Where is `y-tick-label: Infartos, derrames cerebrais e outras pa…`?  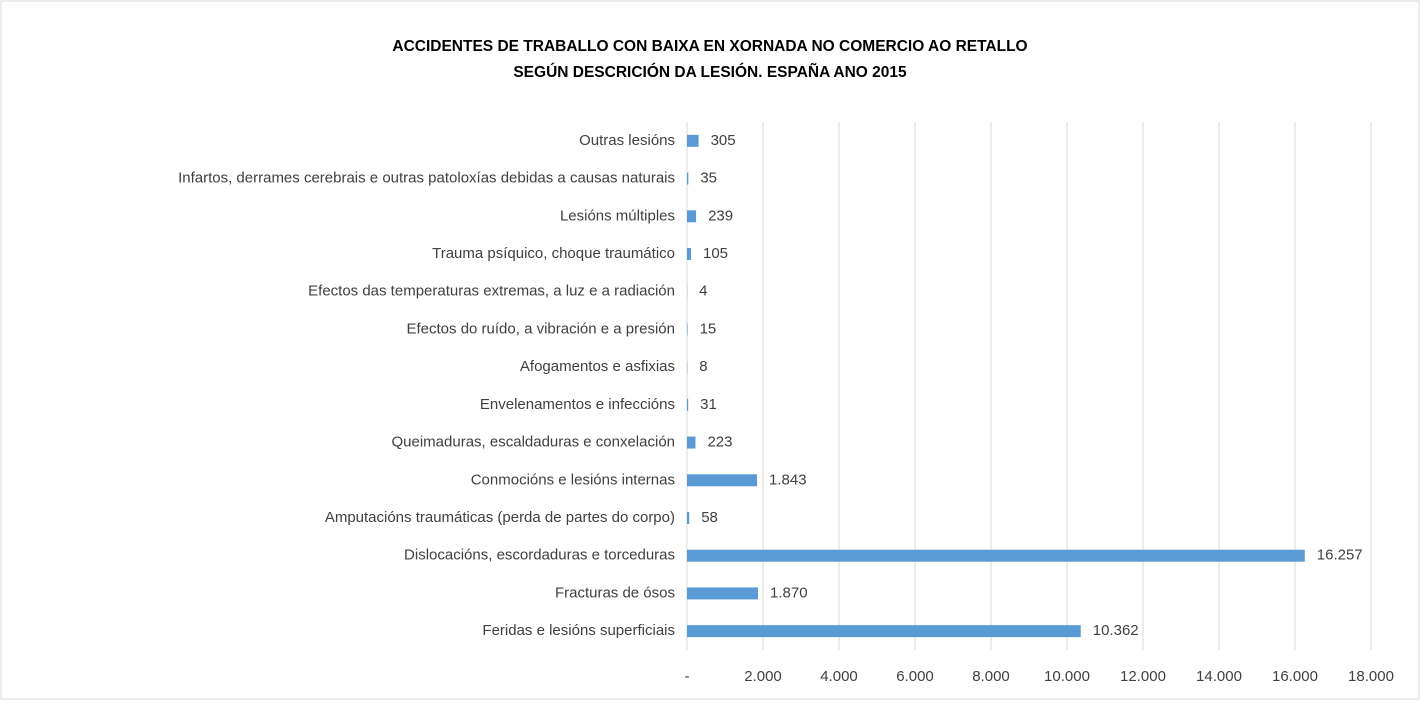 y-tick-label: Infartos, derrames cerebrais e outras pa… is located at coordinates (426, 178).